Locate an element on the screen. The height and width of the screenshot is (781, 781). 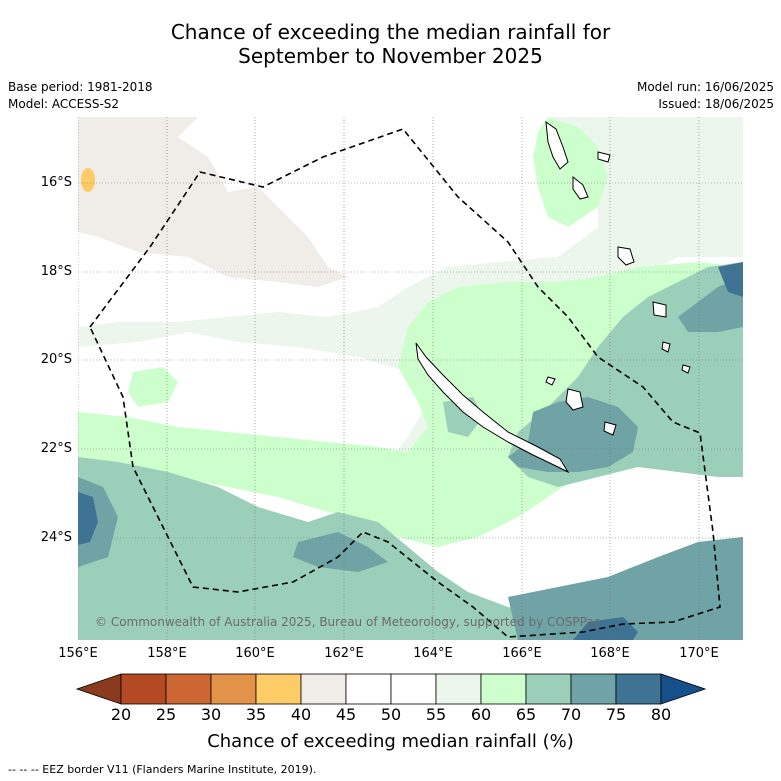
lon-label-160e: 160°E is located at coordinates (255, 653).